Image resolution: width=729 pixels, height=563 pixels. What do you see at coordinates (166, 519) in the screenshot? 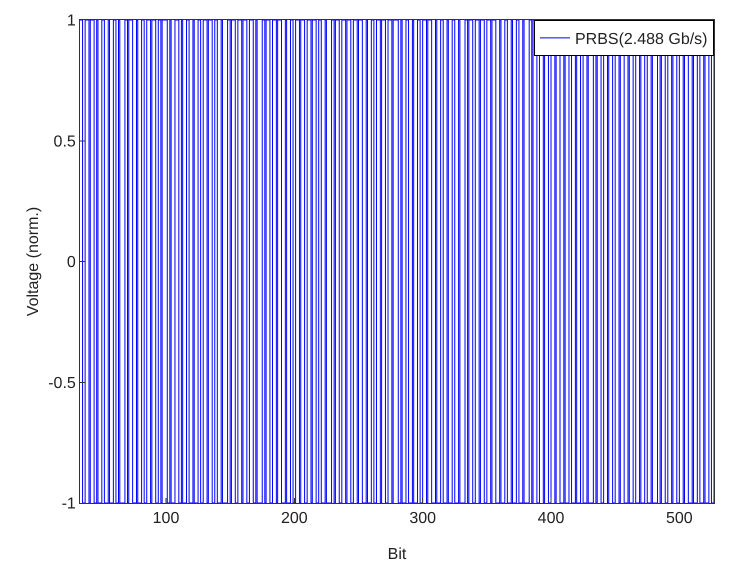
I see `x-tick-label: 100` at bounding box center [166, 519].